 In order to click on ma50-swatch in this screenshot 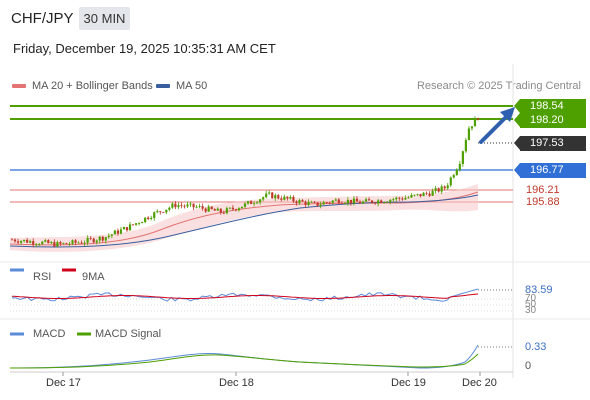, I will do `click(163, 86)`.